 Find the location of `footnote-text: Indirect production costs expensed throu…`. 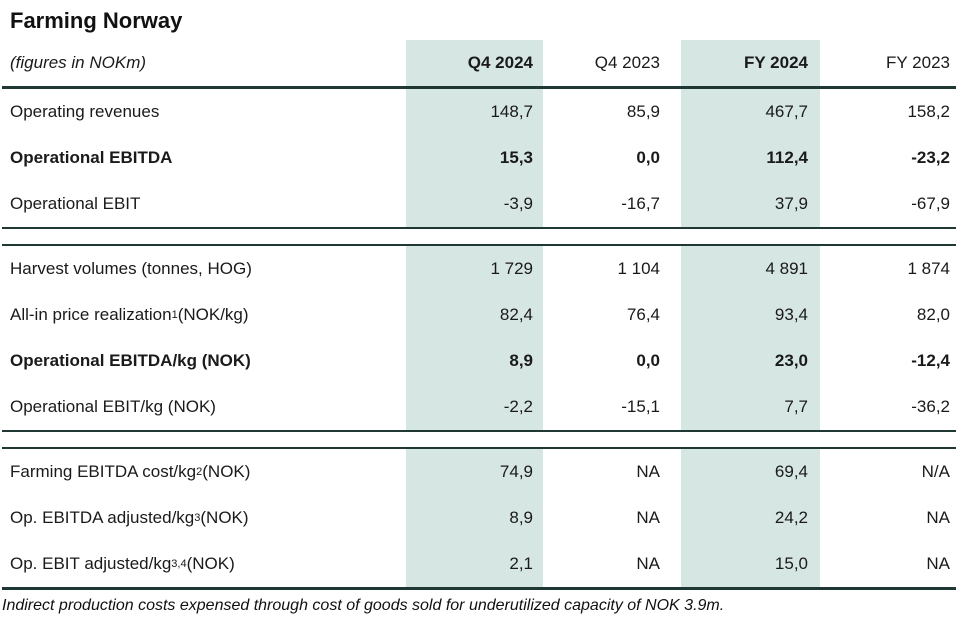

footnote-text: Indirect production costs expensed throu… is located at coordinates (363, 605).